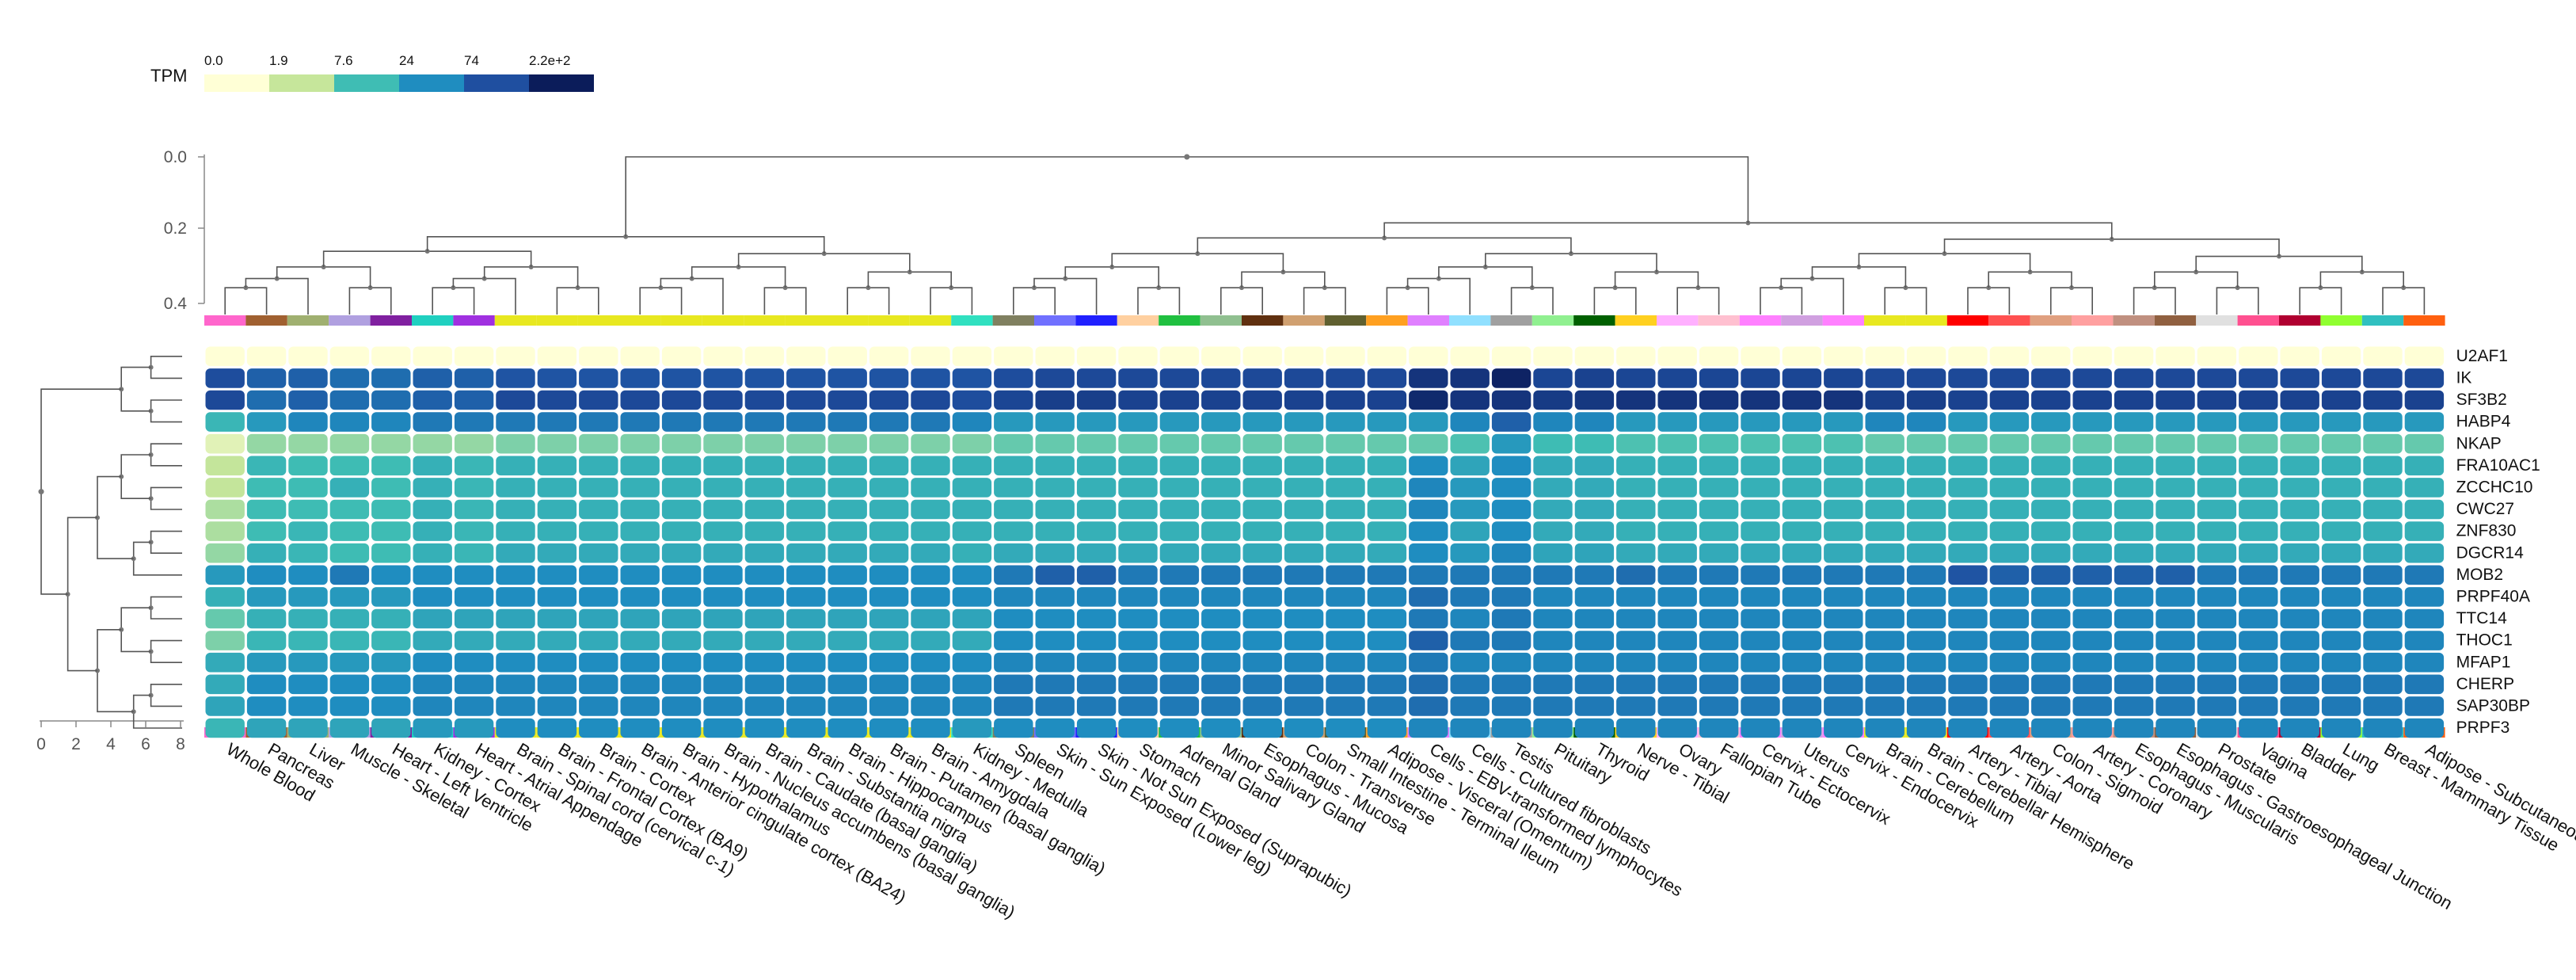 The width and height of the screenshot is (2576, 980). What do you see at coordinates (1295, 231) in the screenshot?
I see `column-dendrogram: 0.0 0.2 0.4` at bounding box center [1295, 231].